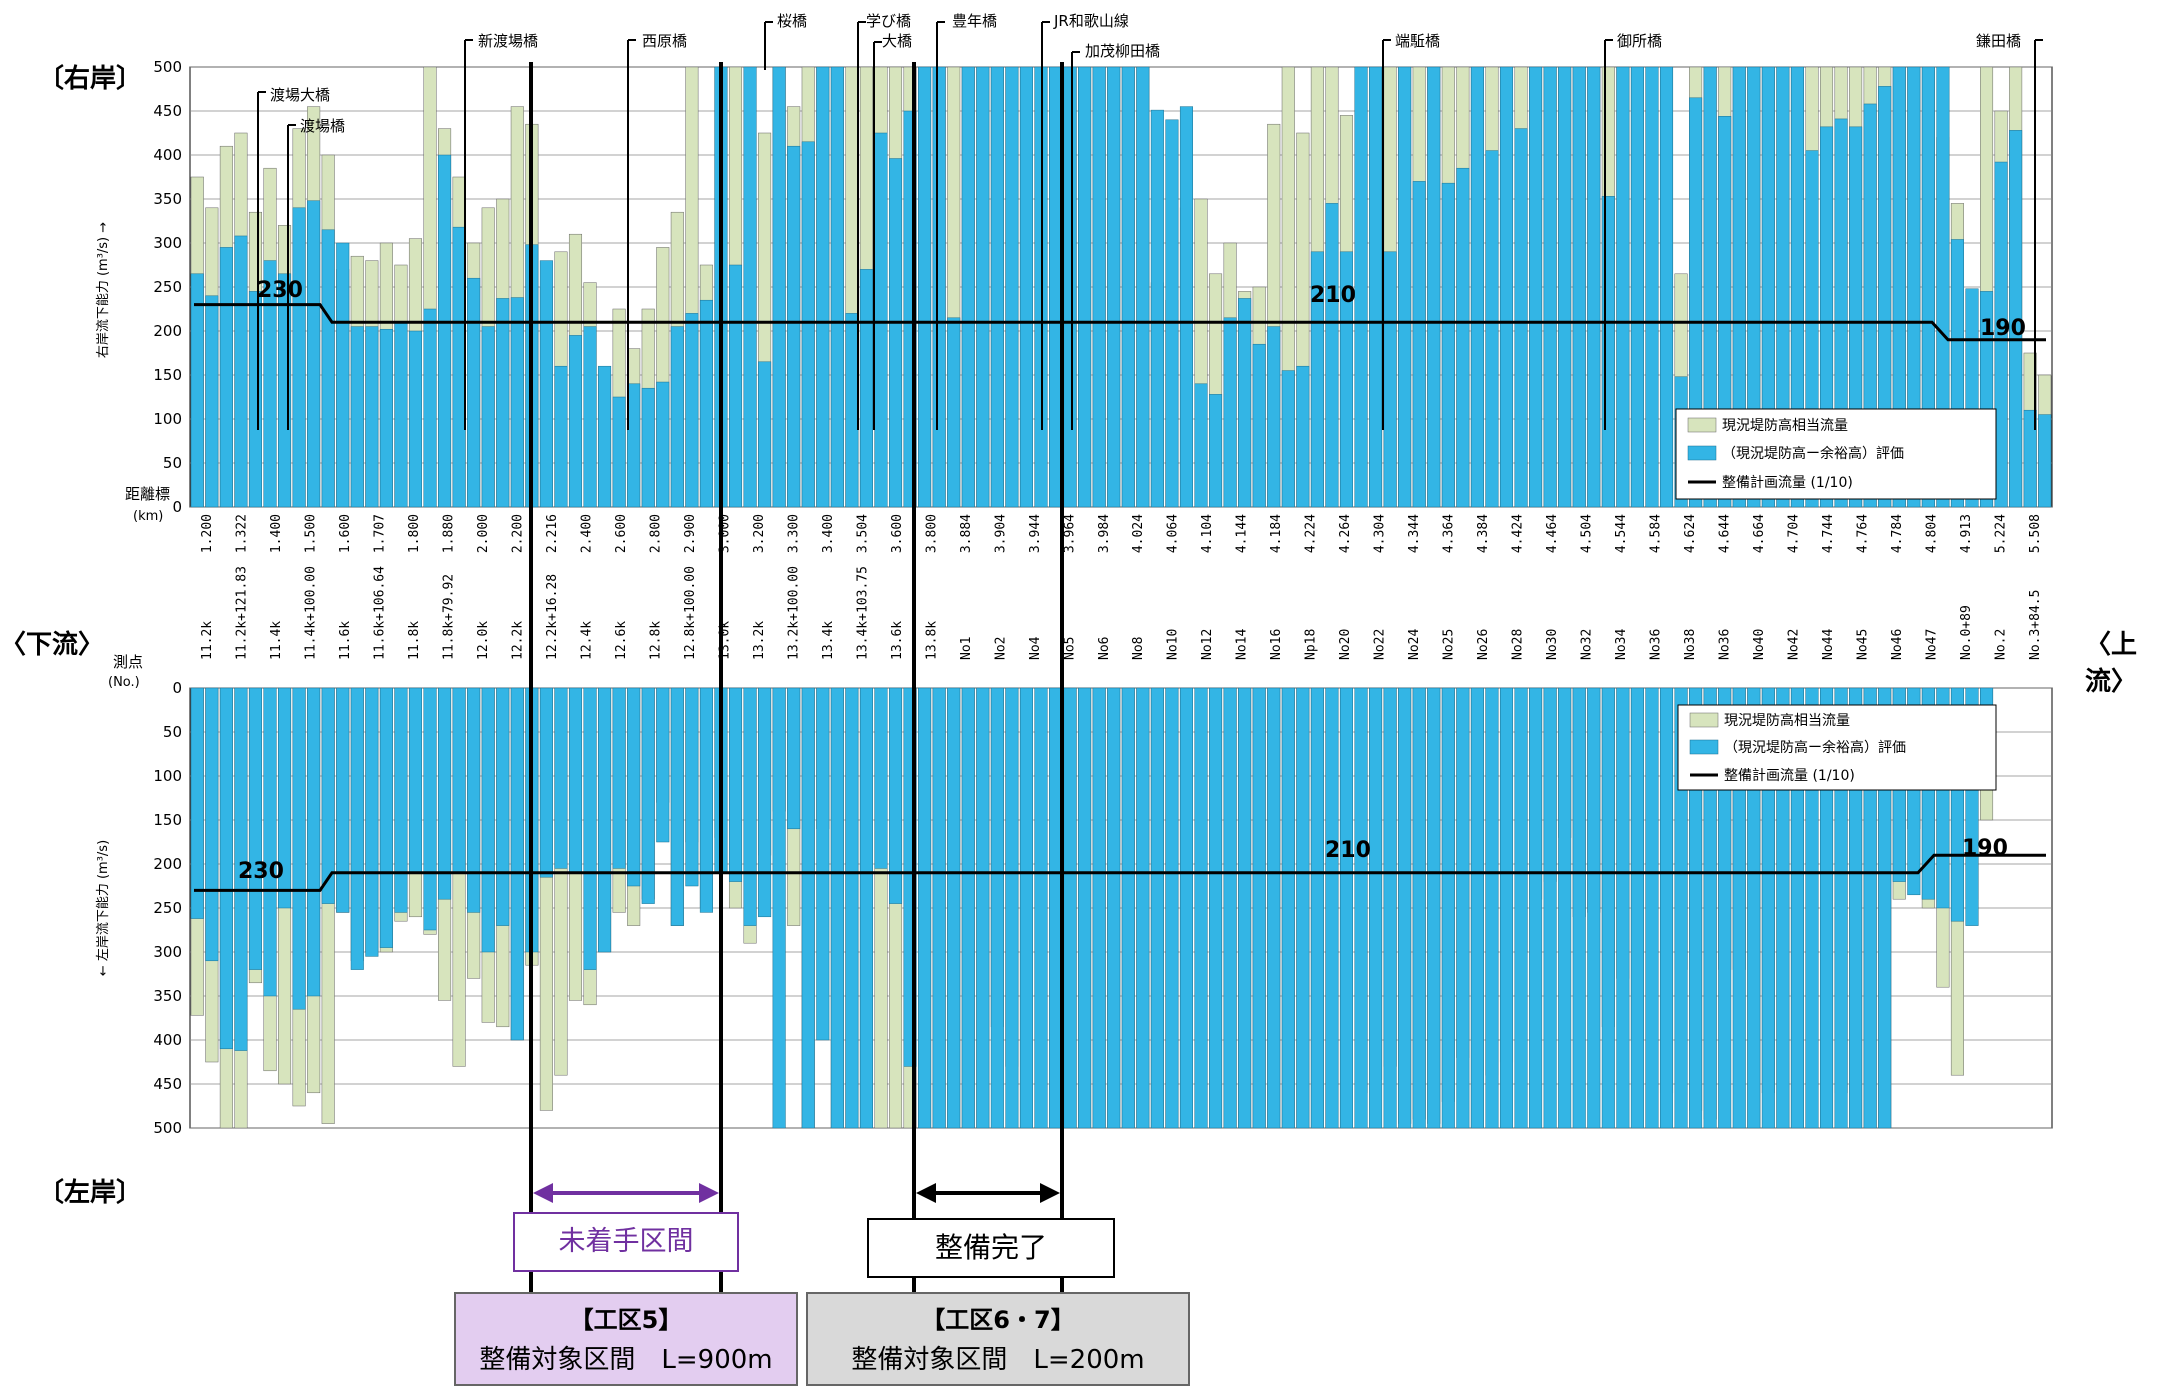  Describe the element at coordinates (172, 732) in the screenshot. I see `bottom-y-tick-label: 50` at that location.